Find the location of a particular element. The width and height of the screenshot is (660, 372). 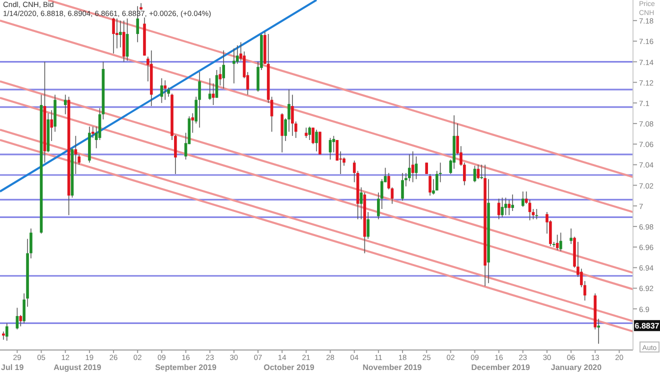

text: January 2020 is located at coordinates (576, 367).